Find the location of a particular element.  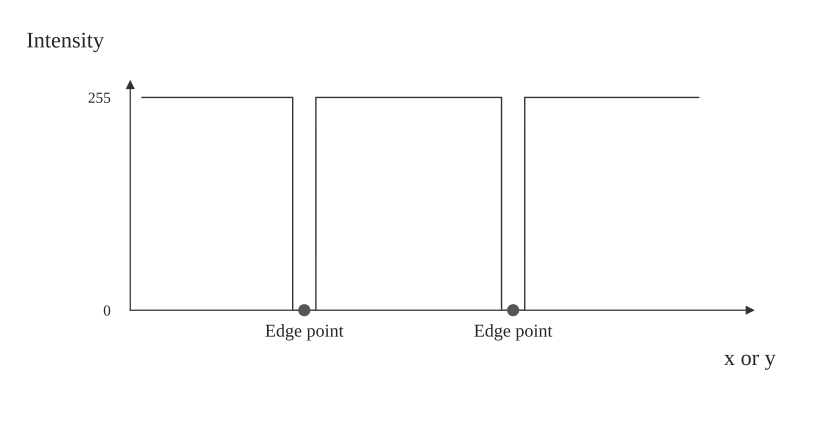

y-tick-label: 0 is located at coordinates (107, 310).